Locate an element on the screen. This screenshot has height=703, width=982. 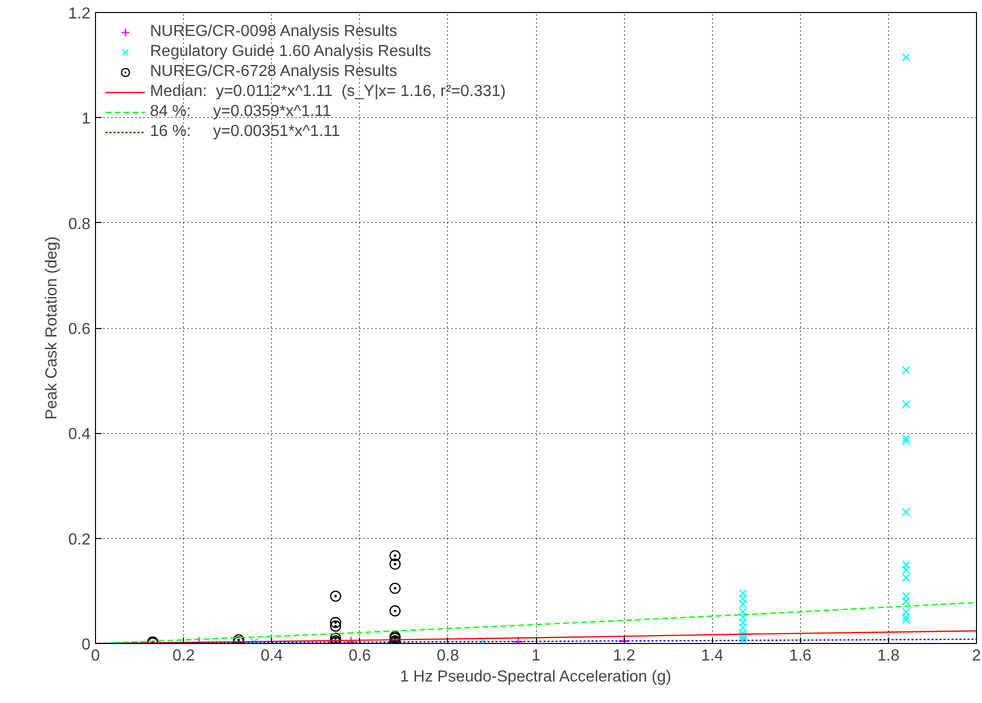
y-tick-label: 0 is located at coordinates (86, 645).